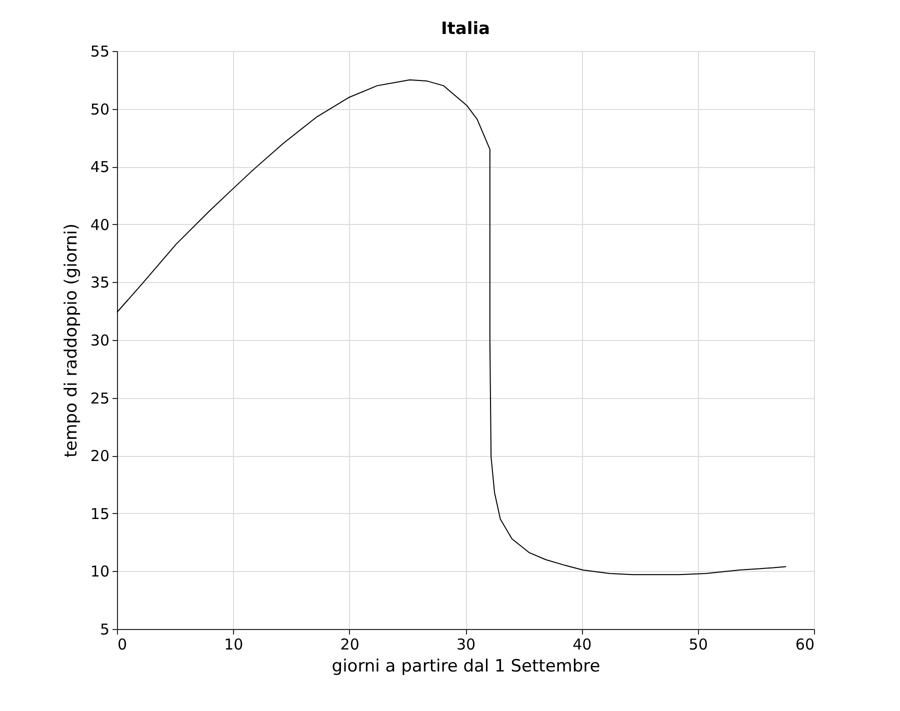 The image size is (900, 711). I want to click on y-tick-label: 30, so click(100, 341).